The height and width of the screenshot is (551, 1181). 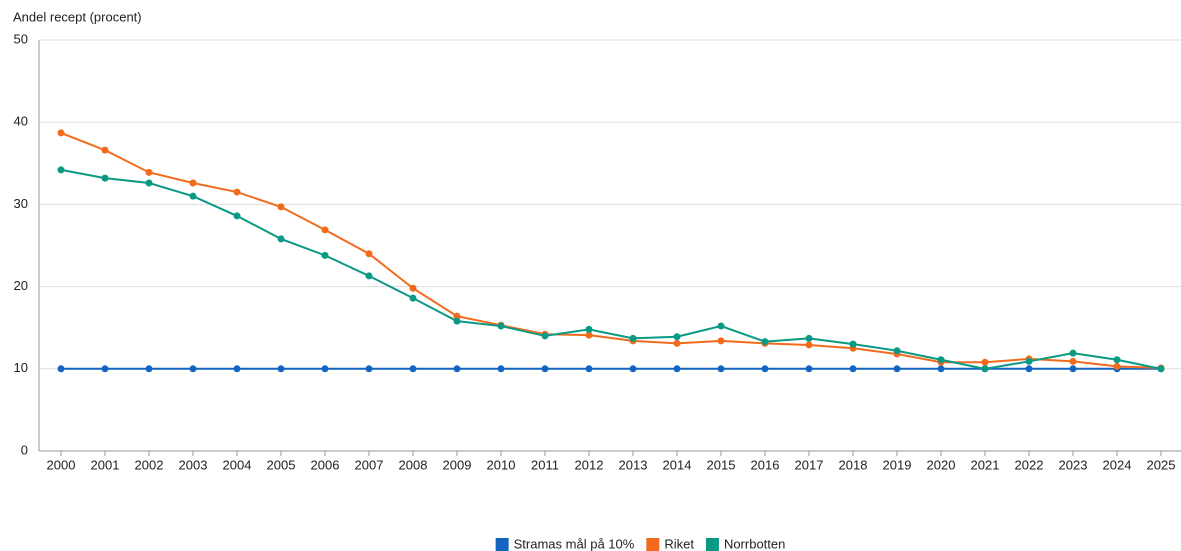 What do you see at coordinates (754, 543) in the screenshot?
I see `legend-label: Norrbotten` at bounding box center [754, 543].